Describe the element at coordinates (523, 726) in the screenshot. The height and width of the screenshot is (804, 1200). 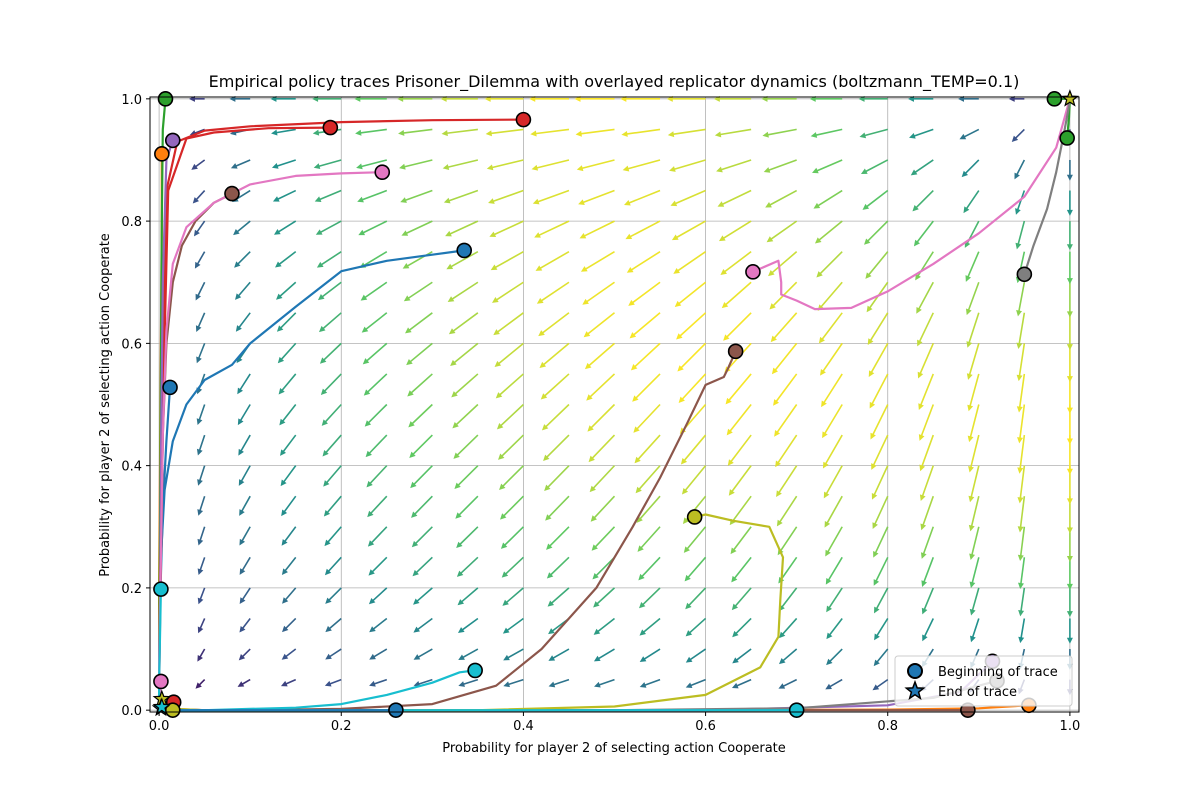
I see `x-tick-label: 0.4` at that location.